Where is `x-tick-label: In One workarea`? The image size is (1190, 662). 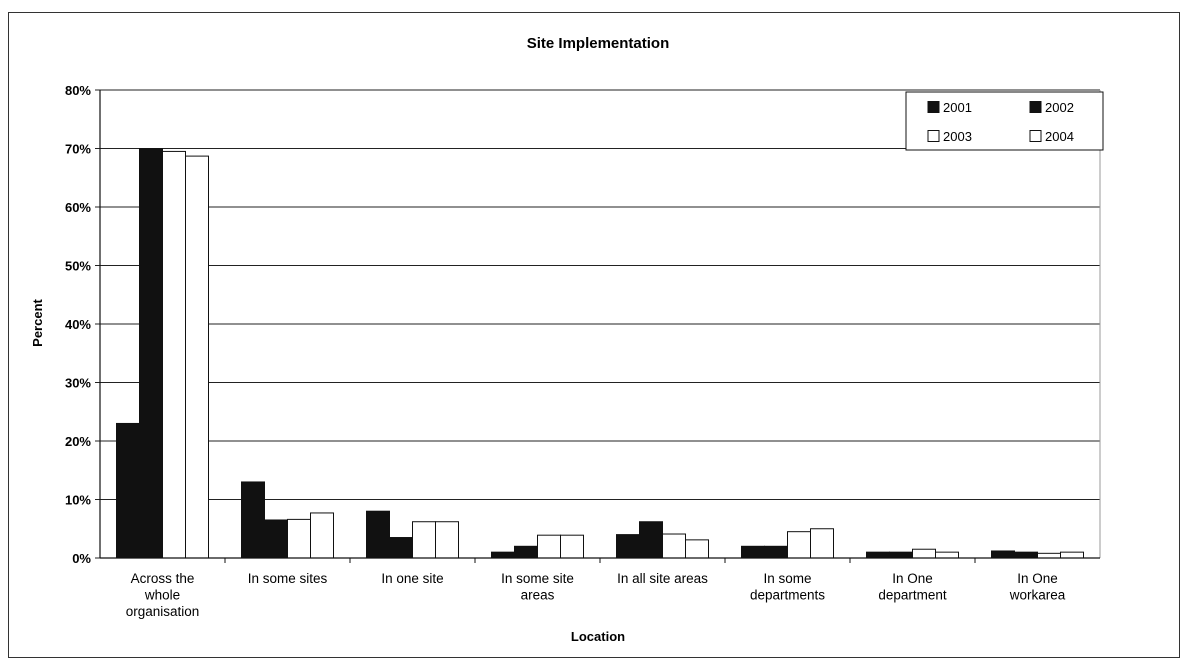 x-tick-label: In One workarea is located at coordinates (1037, 587).